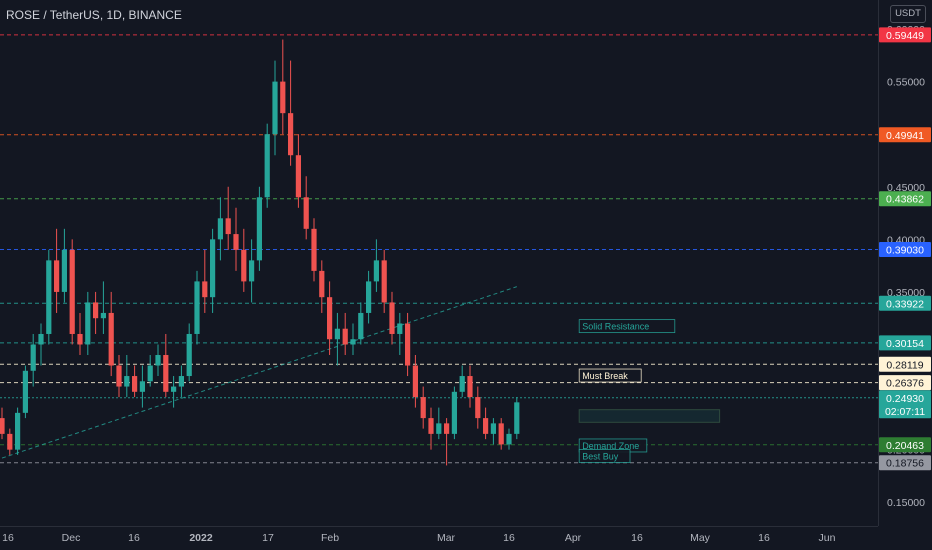  Describe the element at coordinates (905, 399) in the screenshot. I see `price-level-value: 0.24930` at that location.